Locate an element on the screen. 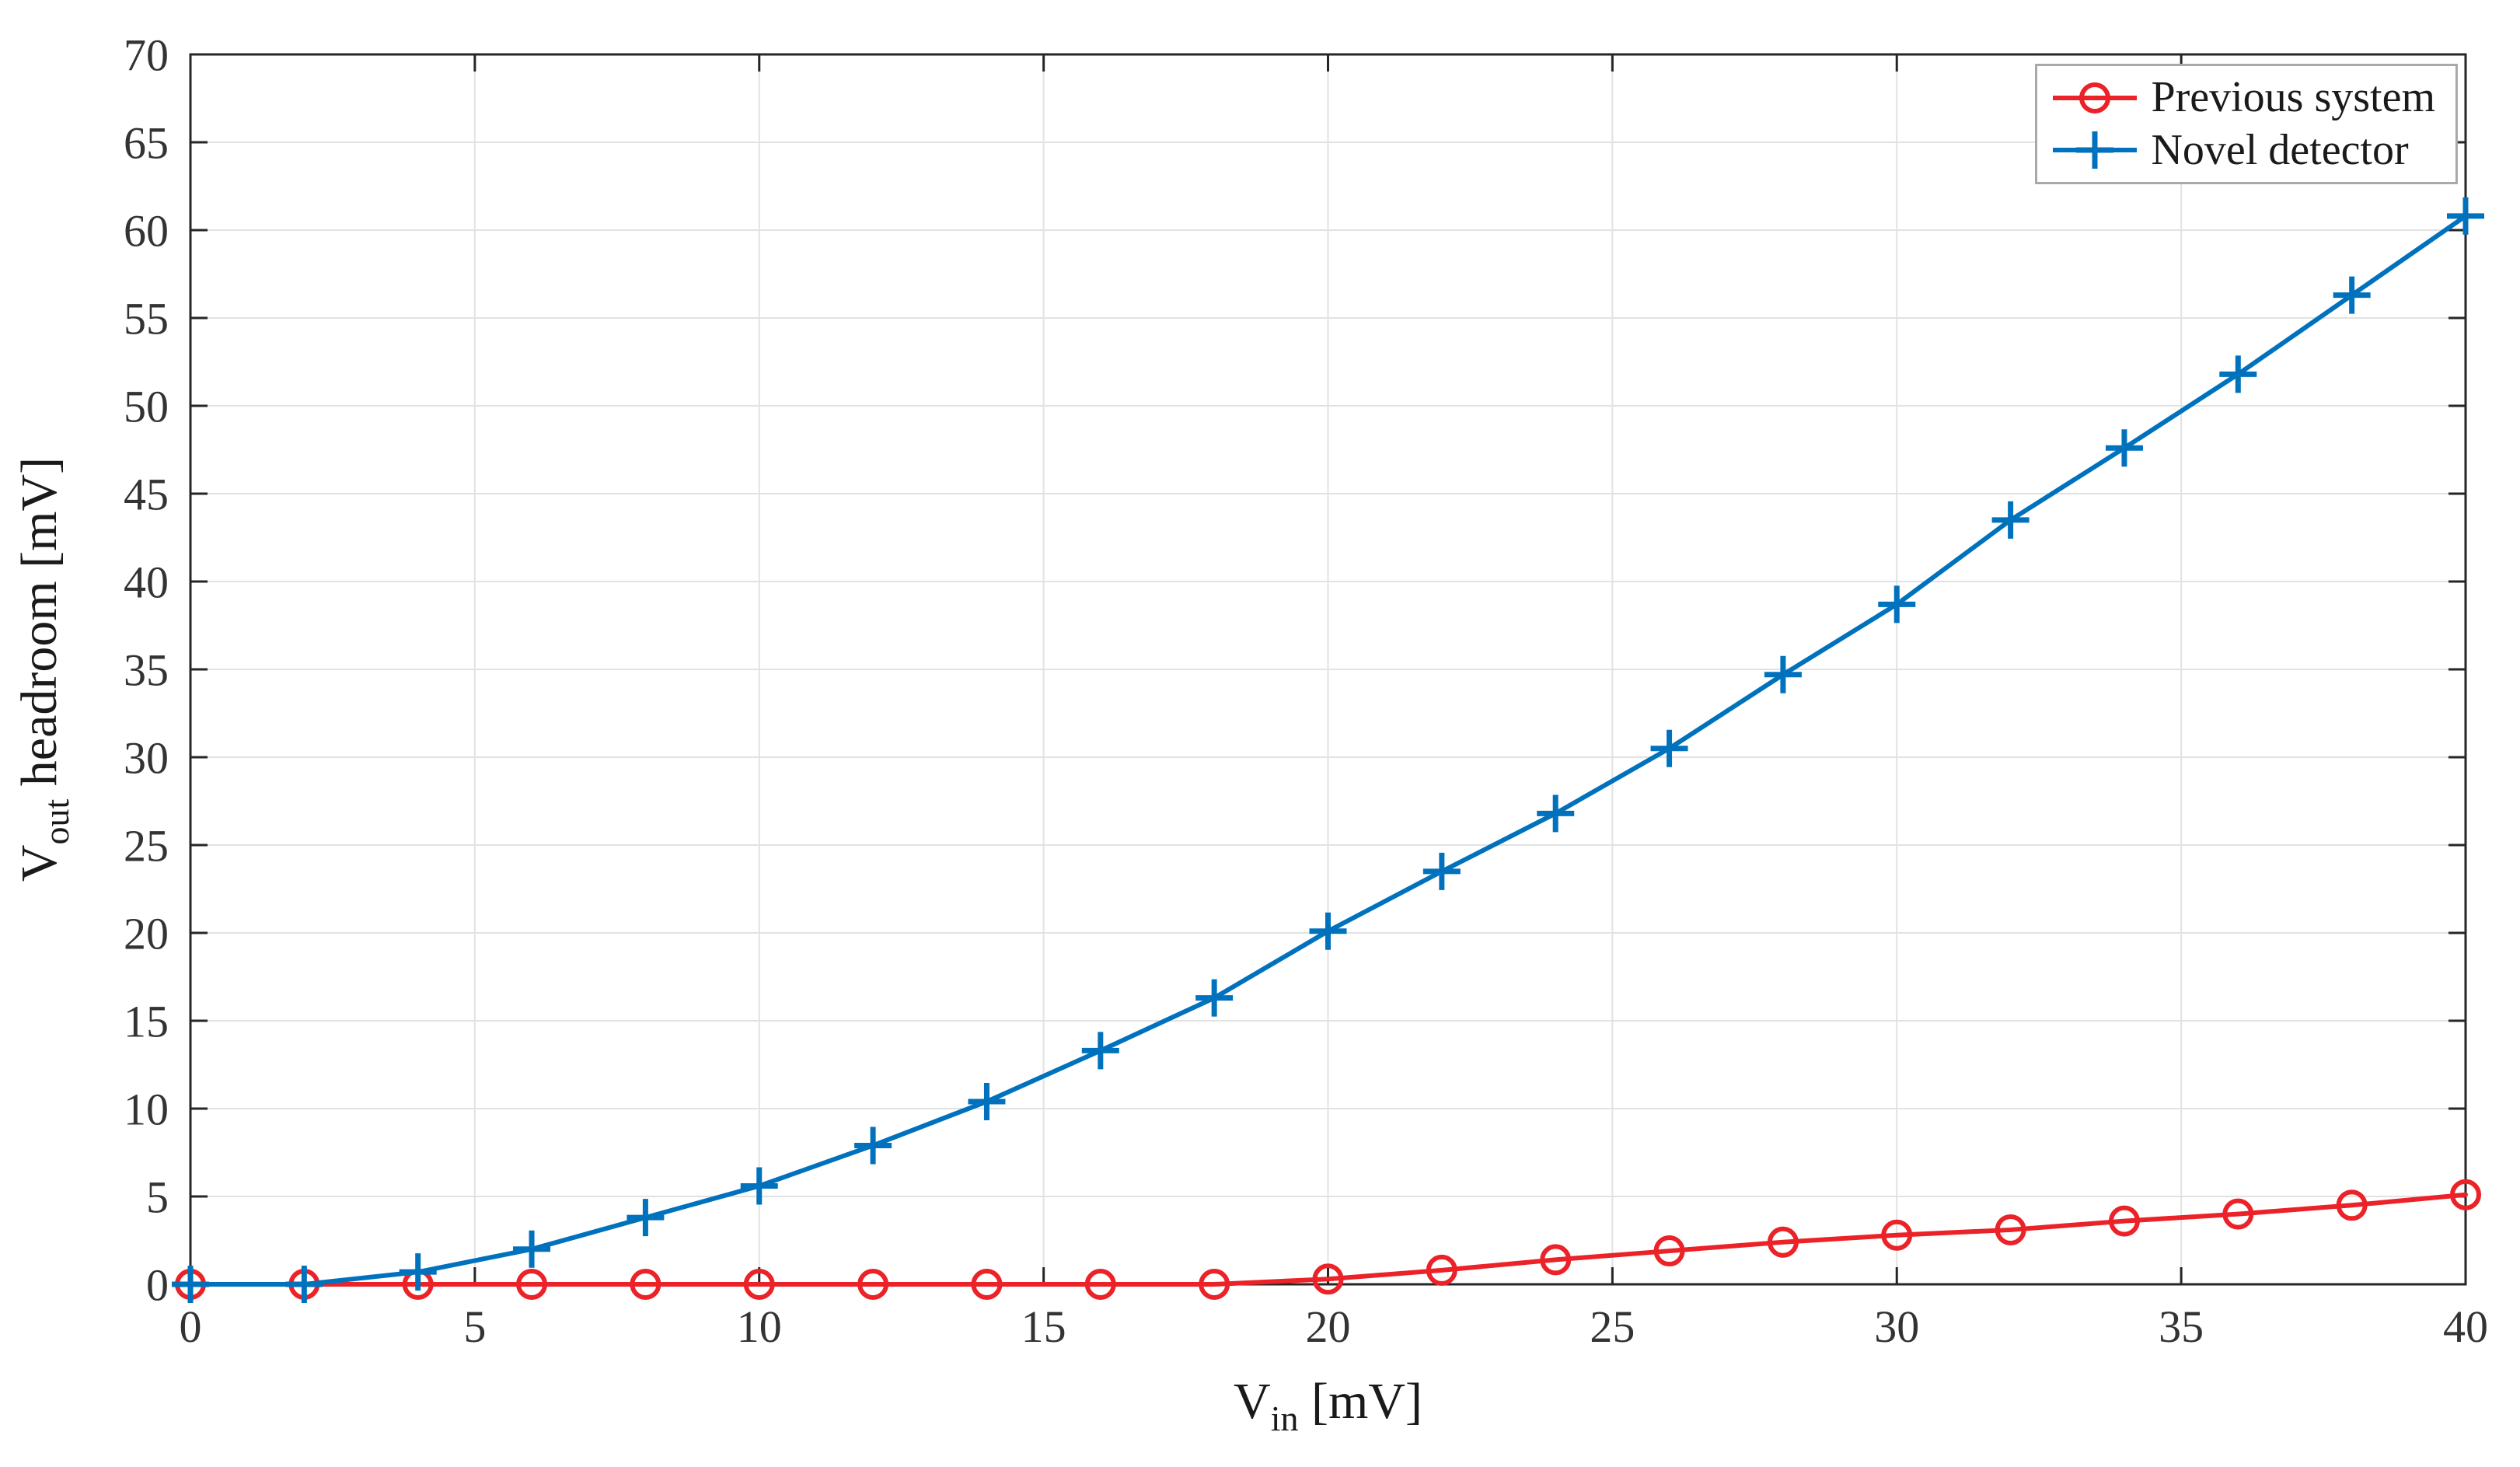 Image resolution: width=2520 pixels, height=1467 pixels. y-tick-label: 60 is located at coordinates (146, 231).